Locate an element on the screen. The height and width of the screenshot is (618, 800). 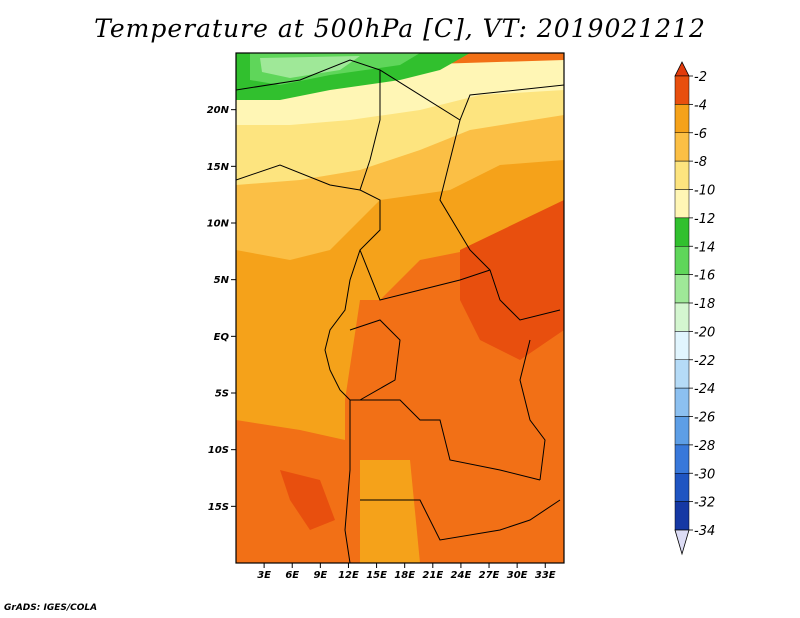
colorbar-label: -30 is located at coordinates (704, 474).